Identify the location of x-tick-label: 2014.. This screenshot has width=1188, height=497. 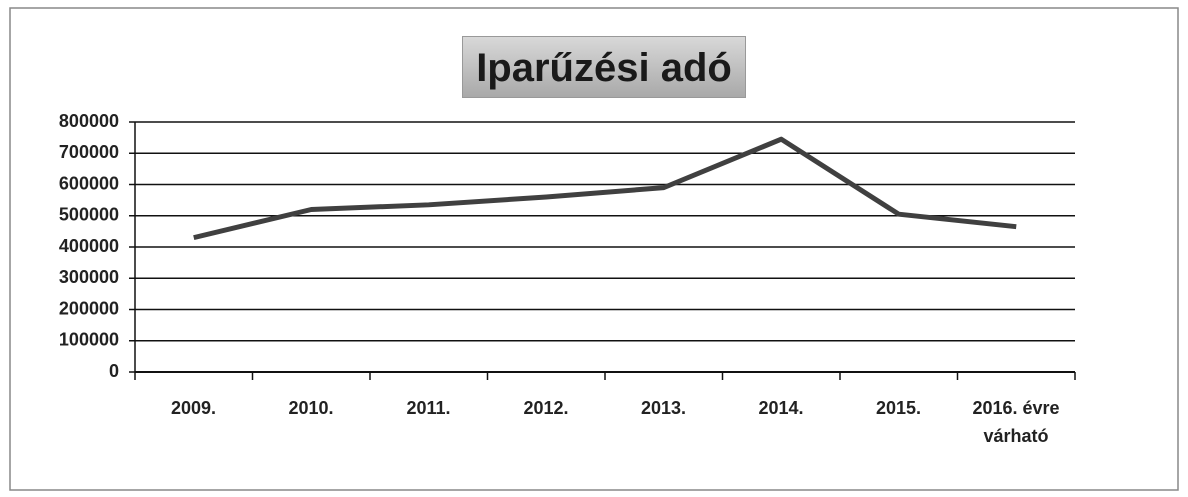
(781, 408).